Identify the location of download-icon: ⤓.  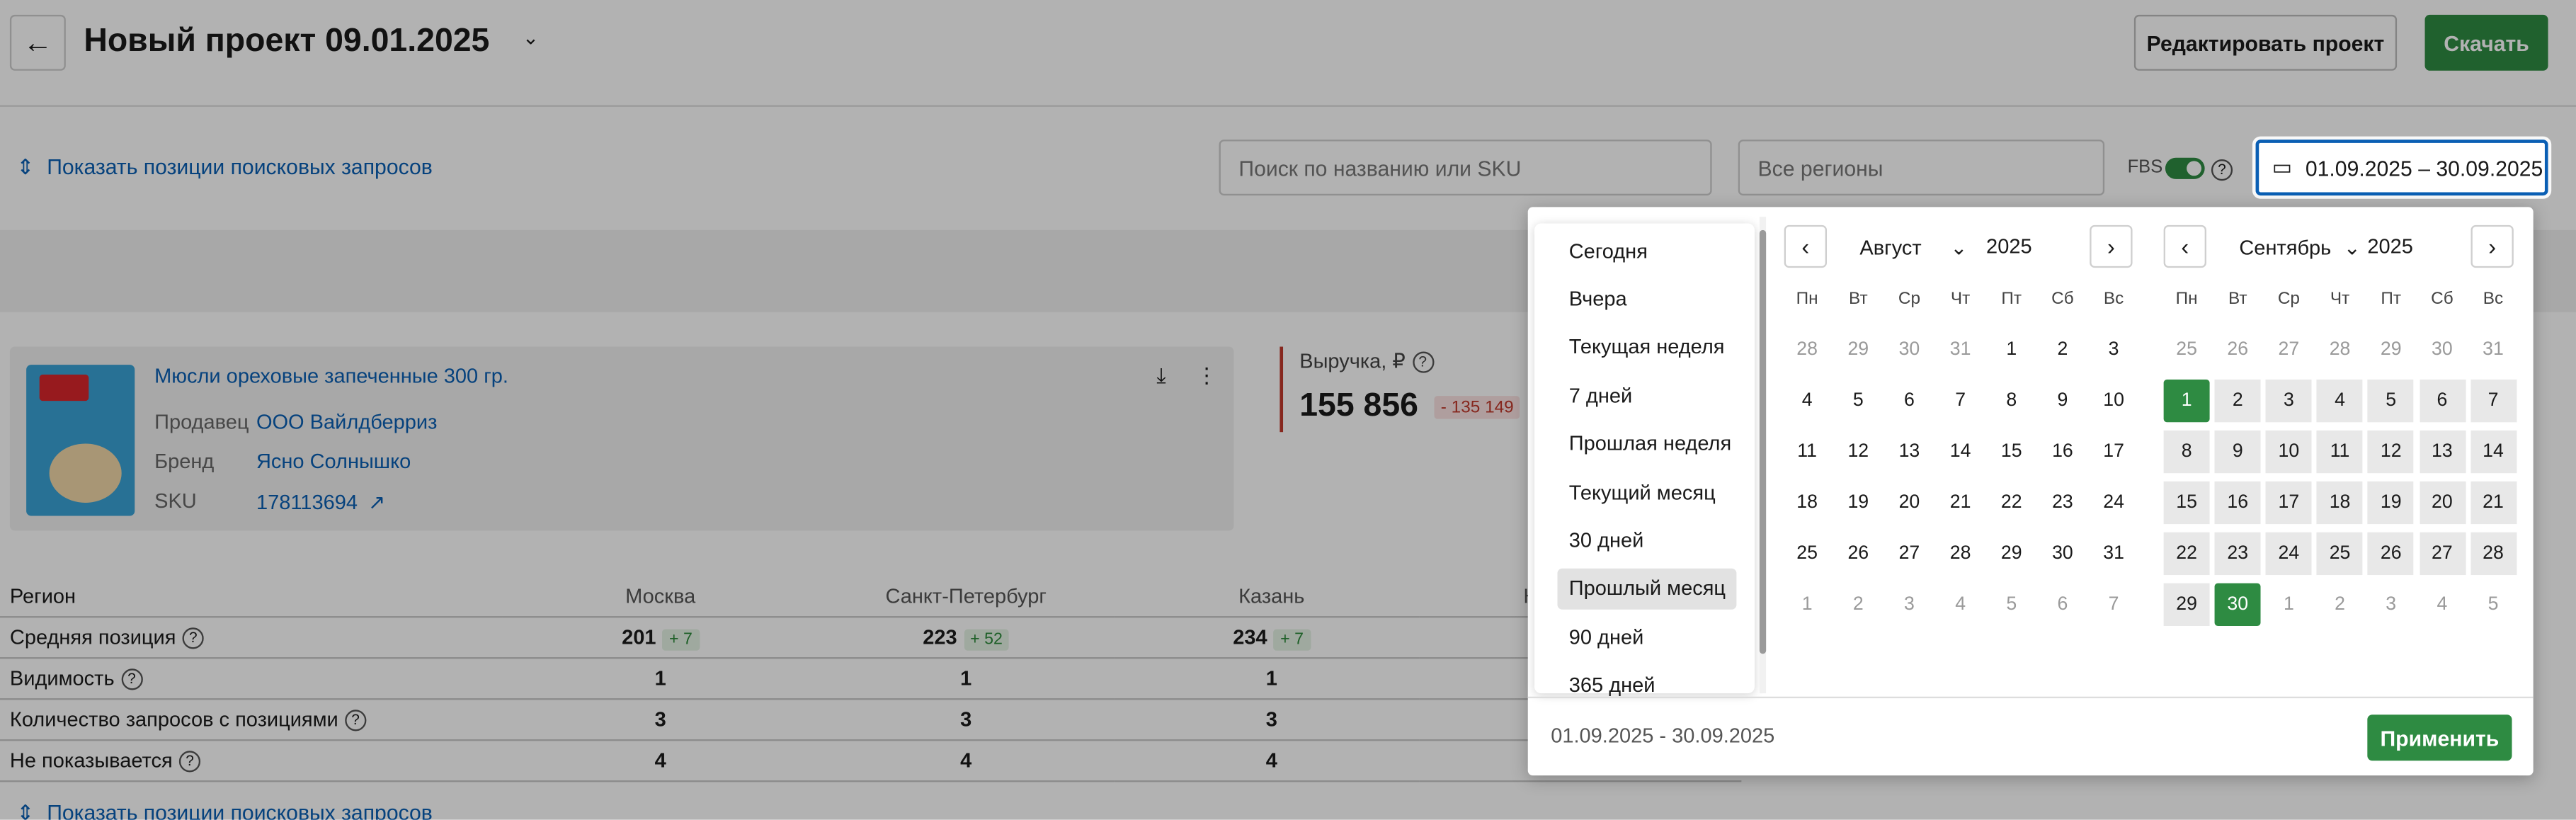
(1161, 375).